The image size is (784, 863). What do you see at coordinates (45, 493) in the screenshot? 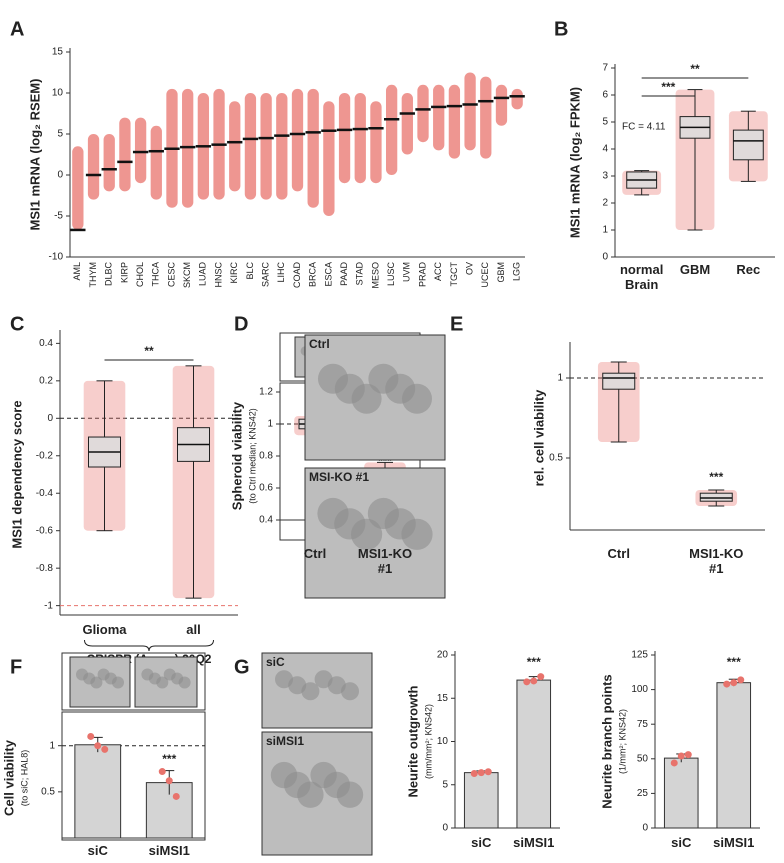
I see `y-tick-label: -0.4` at bounding box center [45, 493].